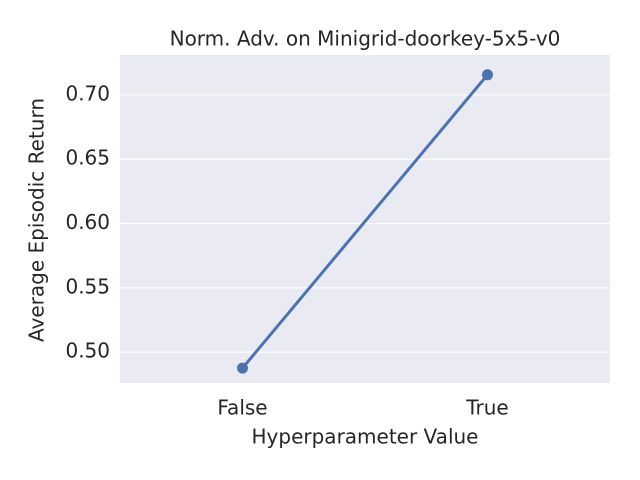 The image size is (640, 480). What do you see at coordinates (87, 286) in the screenshot?
I see `y-tick-label: 0.55` at bounding box center [87, 286].